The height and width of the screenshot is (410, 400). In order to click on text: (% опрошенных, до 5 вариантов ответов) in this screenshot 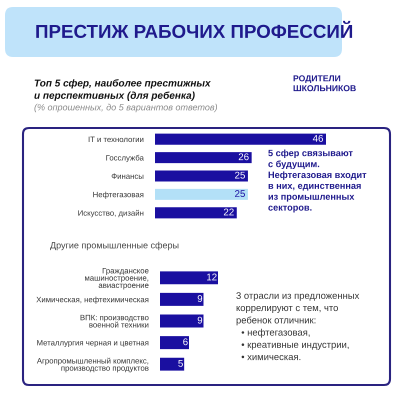, I will do `click(126, 108)`.